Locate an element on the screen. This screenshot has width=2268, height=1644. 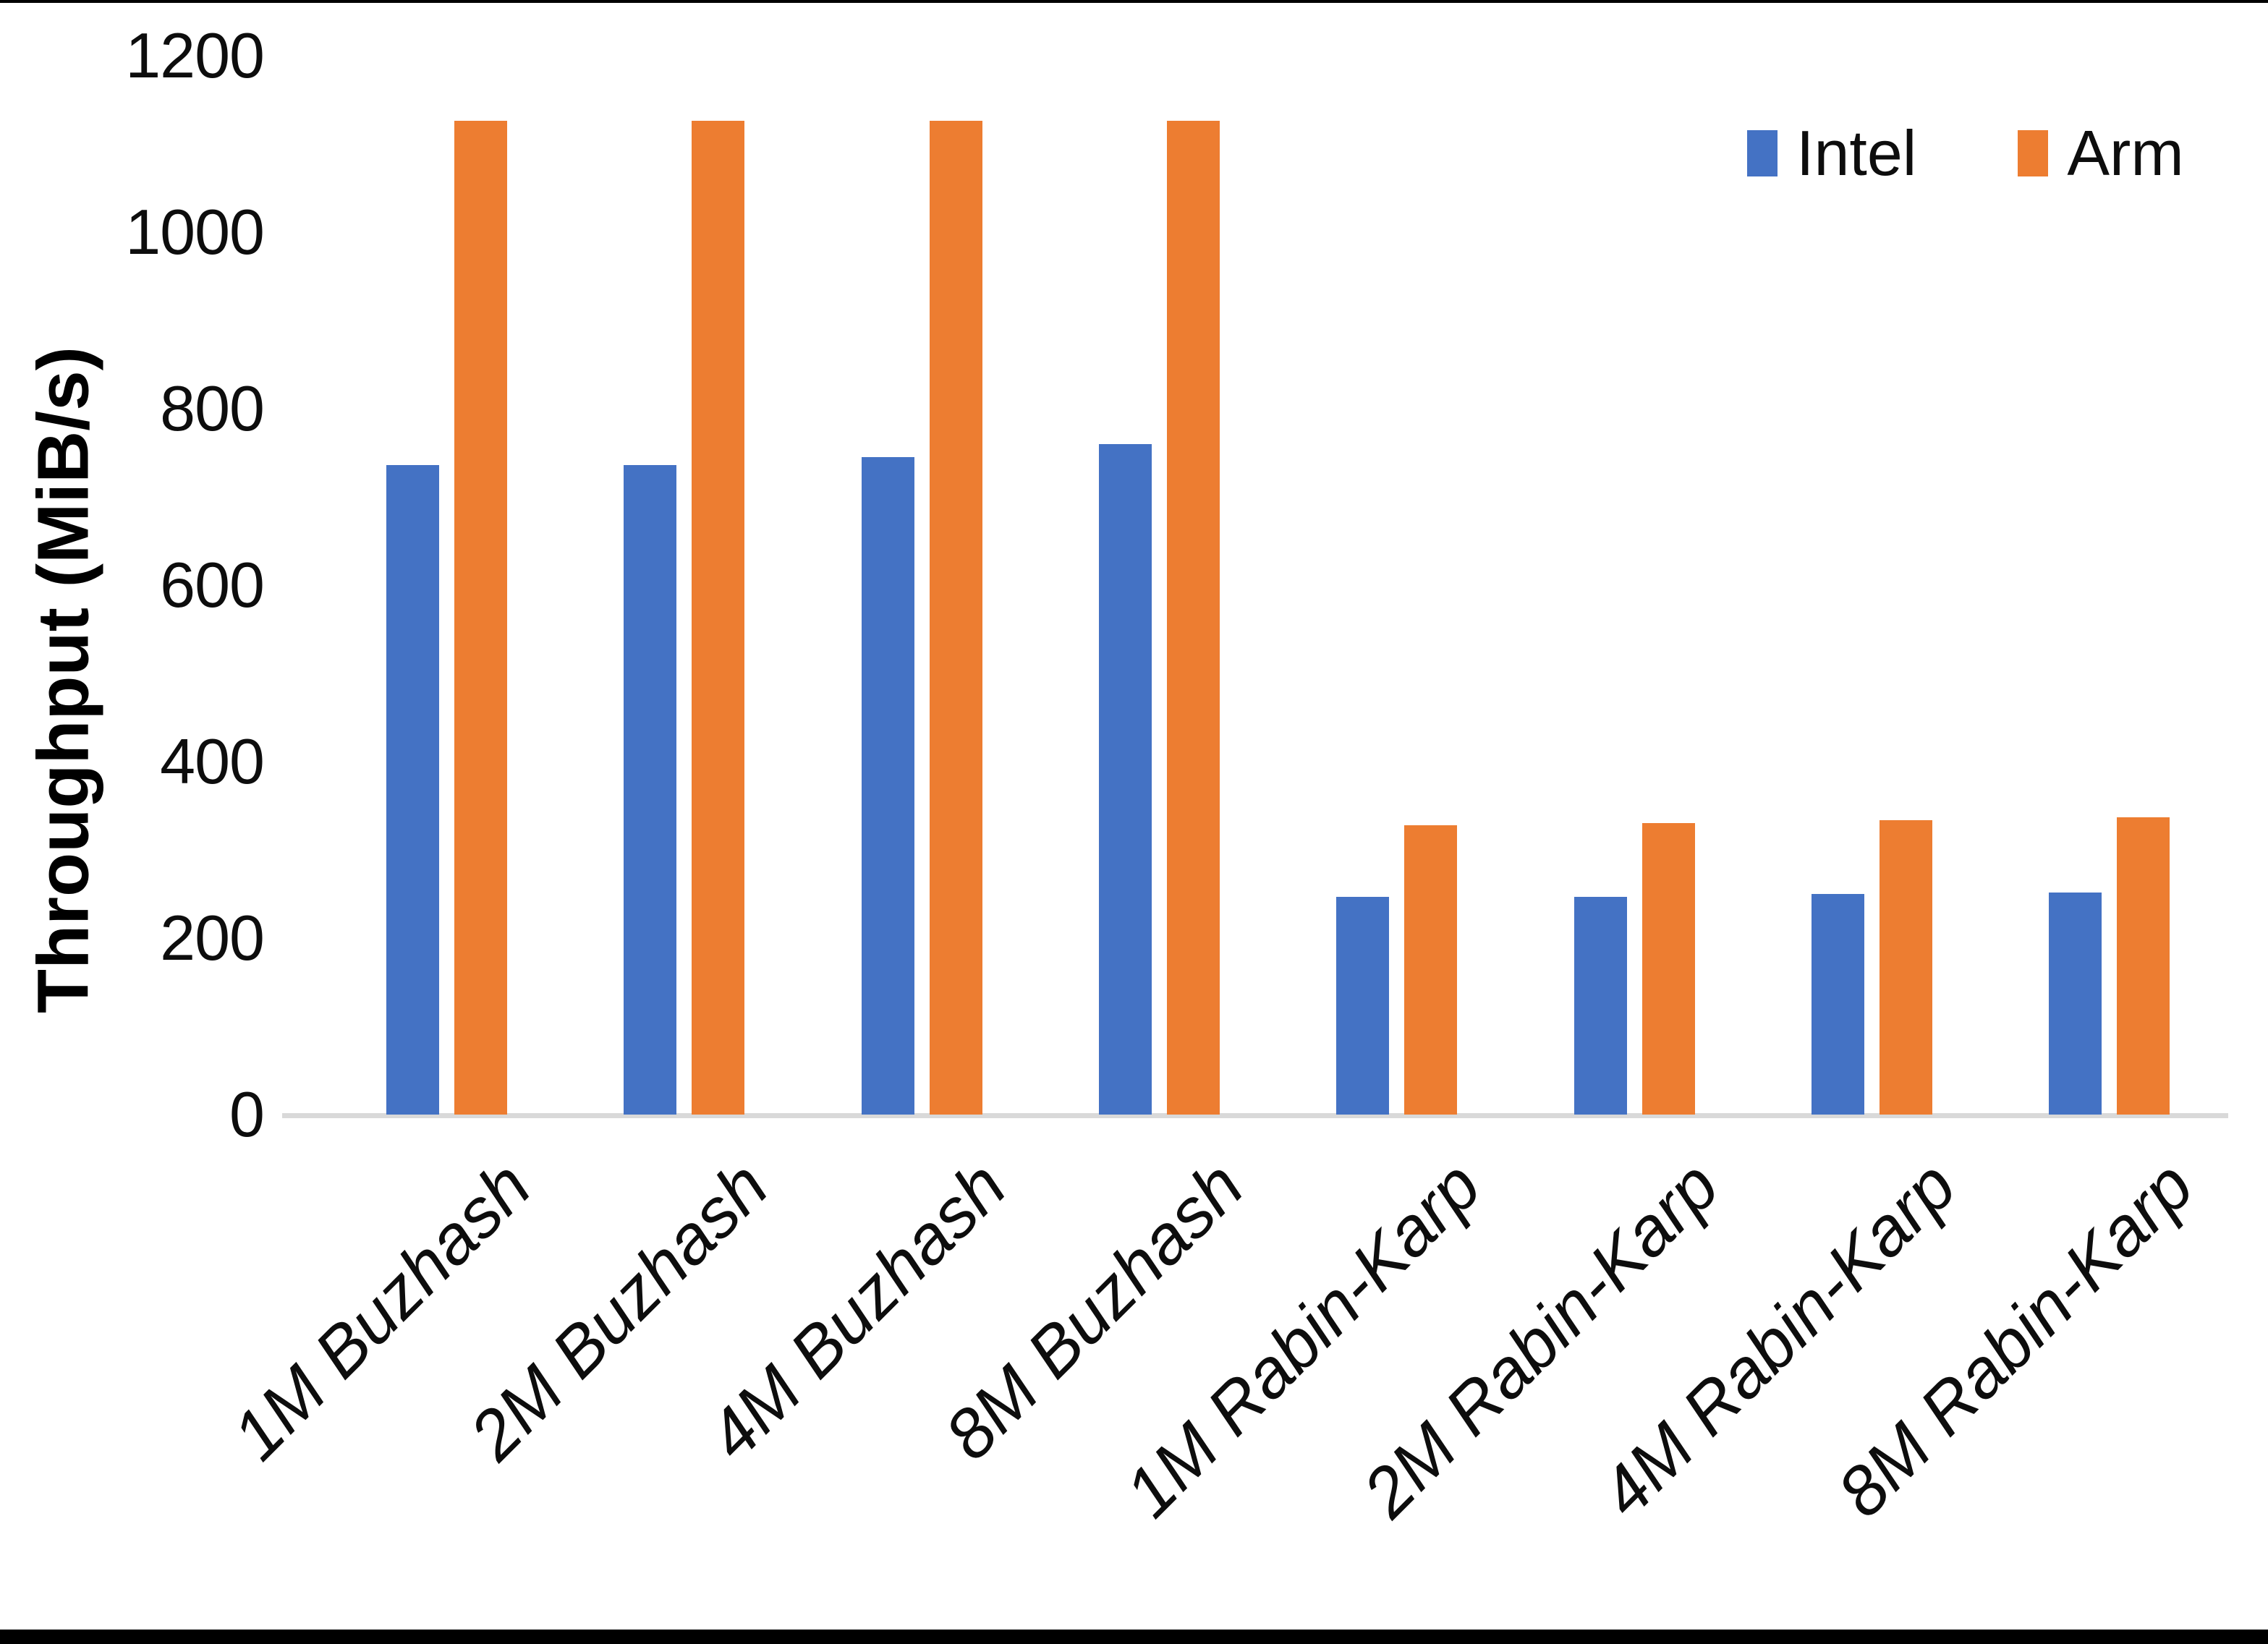
bar-intel-2m-buzhash is located at coordinates (650, 790).